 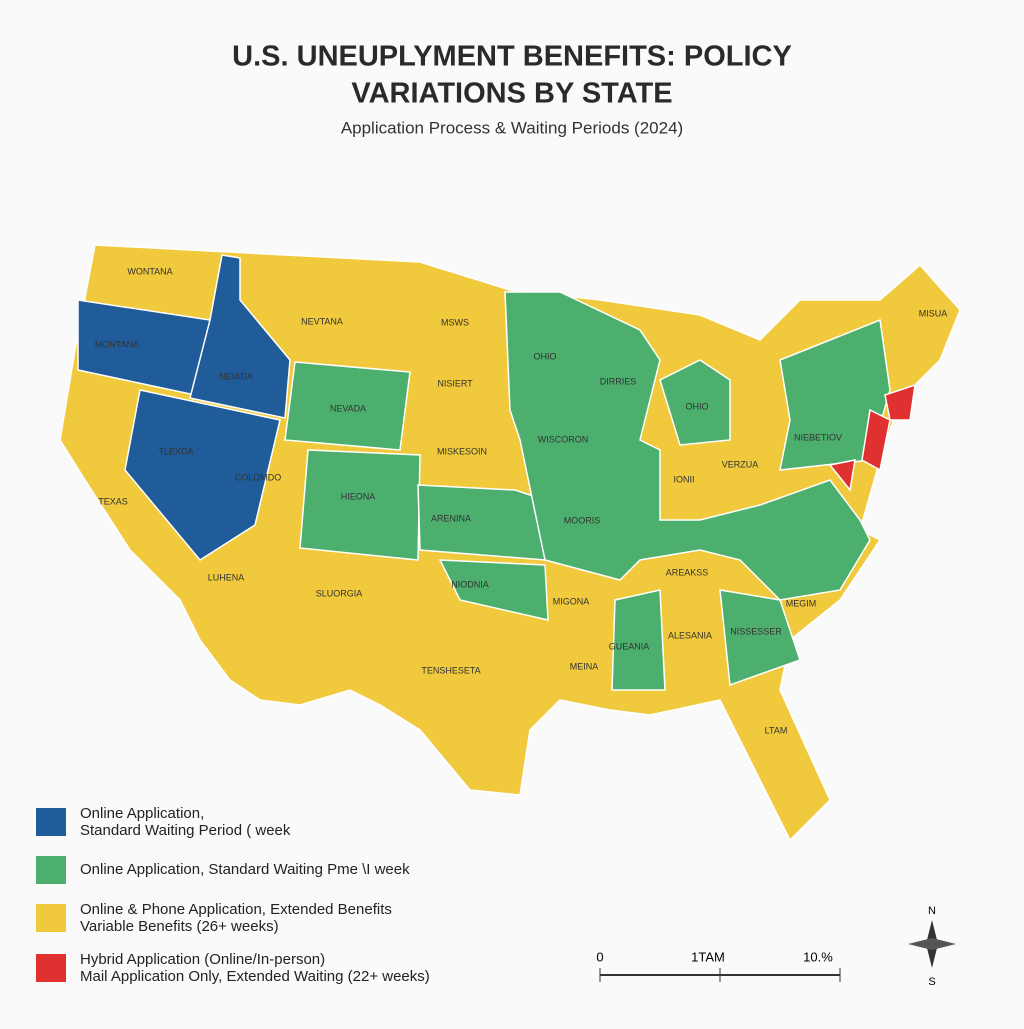 I want to click on legend-text: Standard Waiting Period ( week, so click(x=185, y=830).